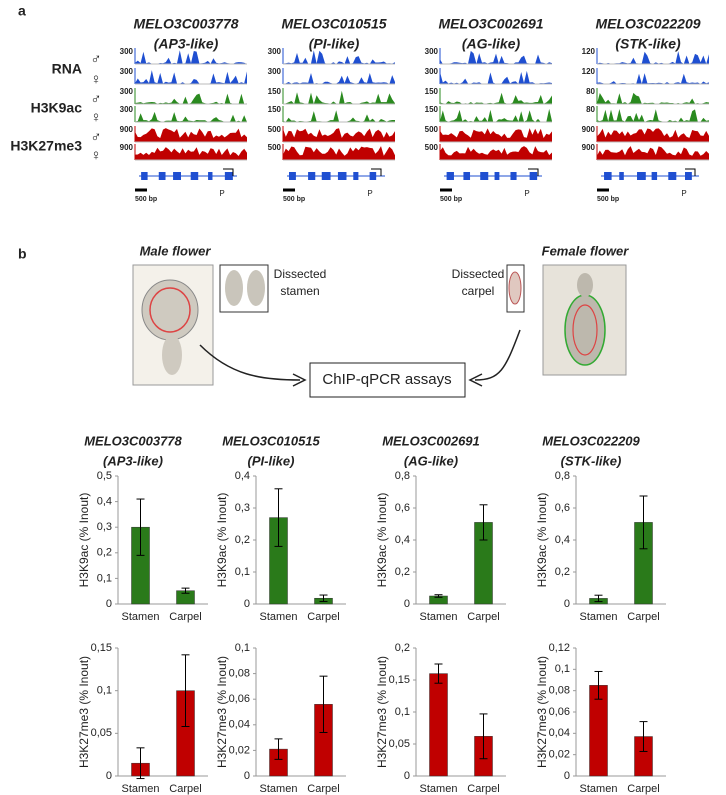 This screenshot has height=795, width=726. What do you see at coordinates (299, 291) in the screenshot?
I see `note: stamen` at bounding box center [299, 291].